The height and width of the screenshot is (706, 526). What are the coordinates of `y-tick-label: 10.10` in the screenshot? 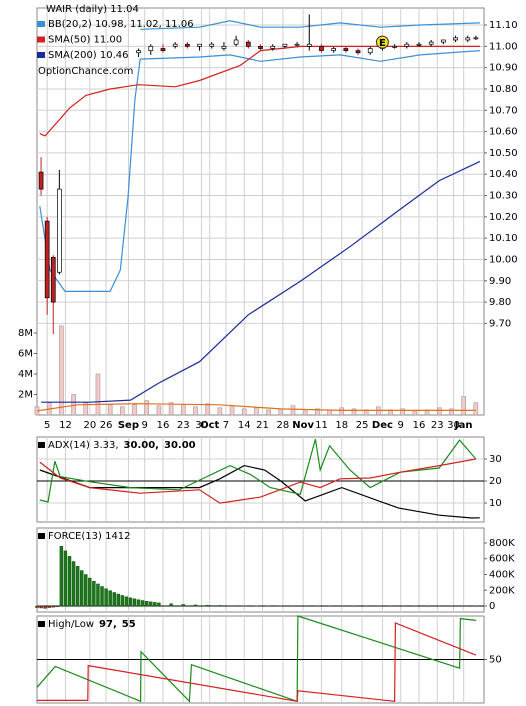 It's located at (503, 238).